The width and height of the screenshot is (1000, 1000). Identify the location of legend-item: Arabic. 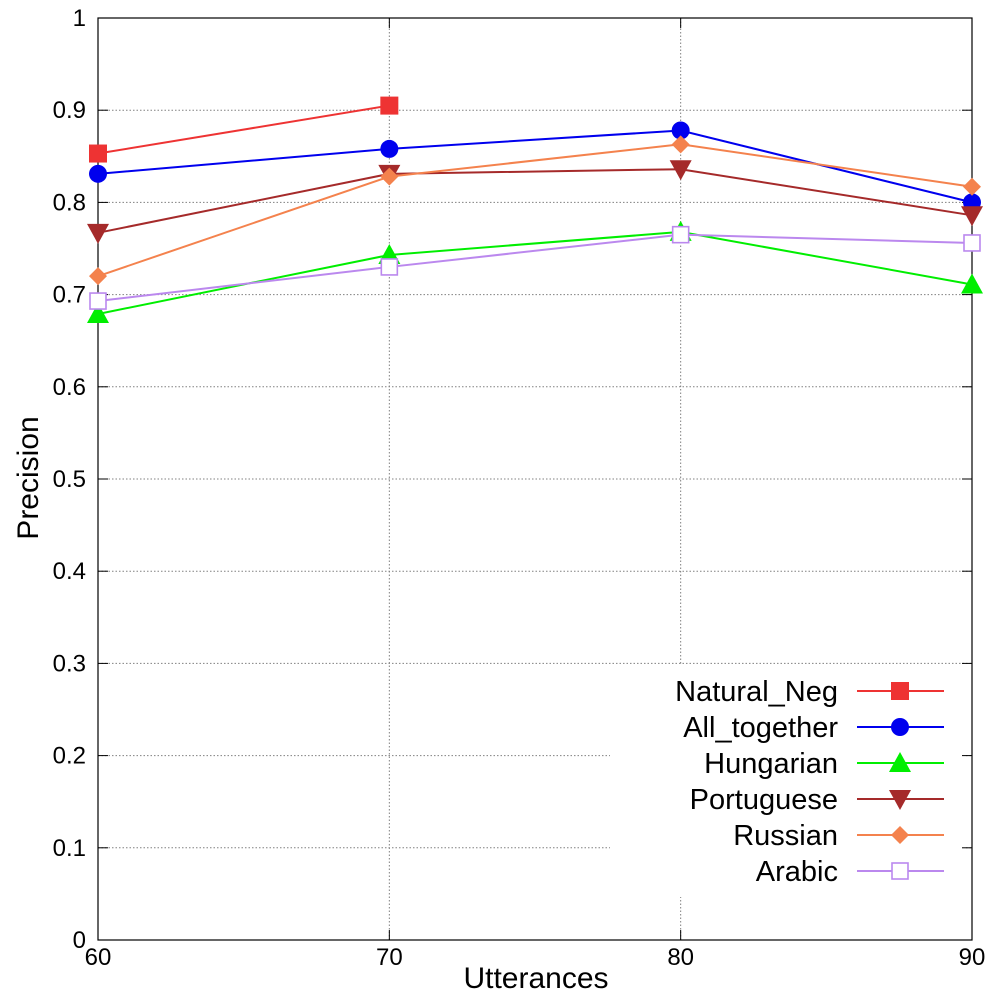
(850, 872).